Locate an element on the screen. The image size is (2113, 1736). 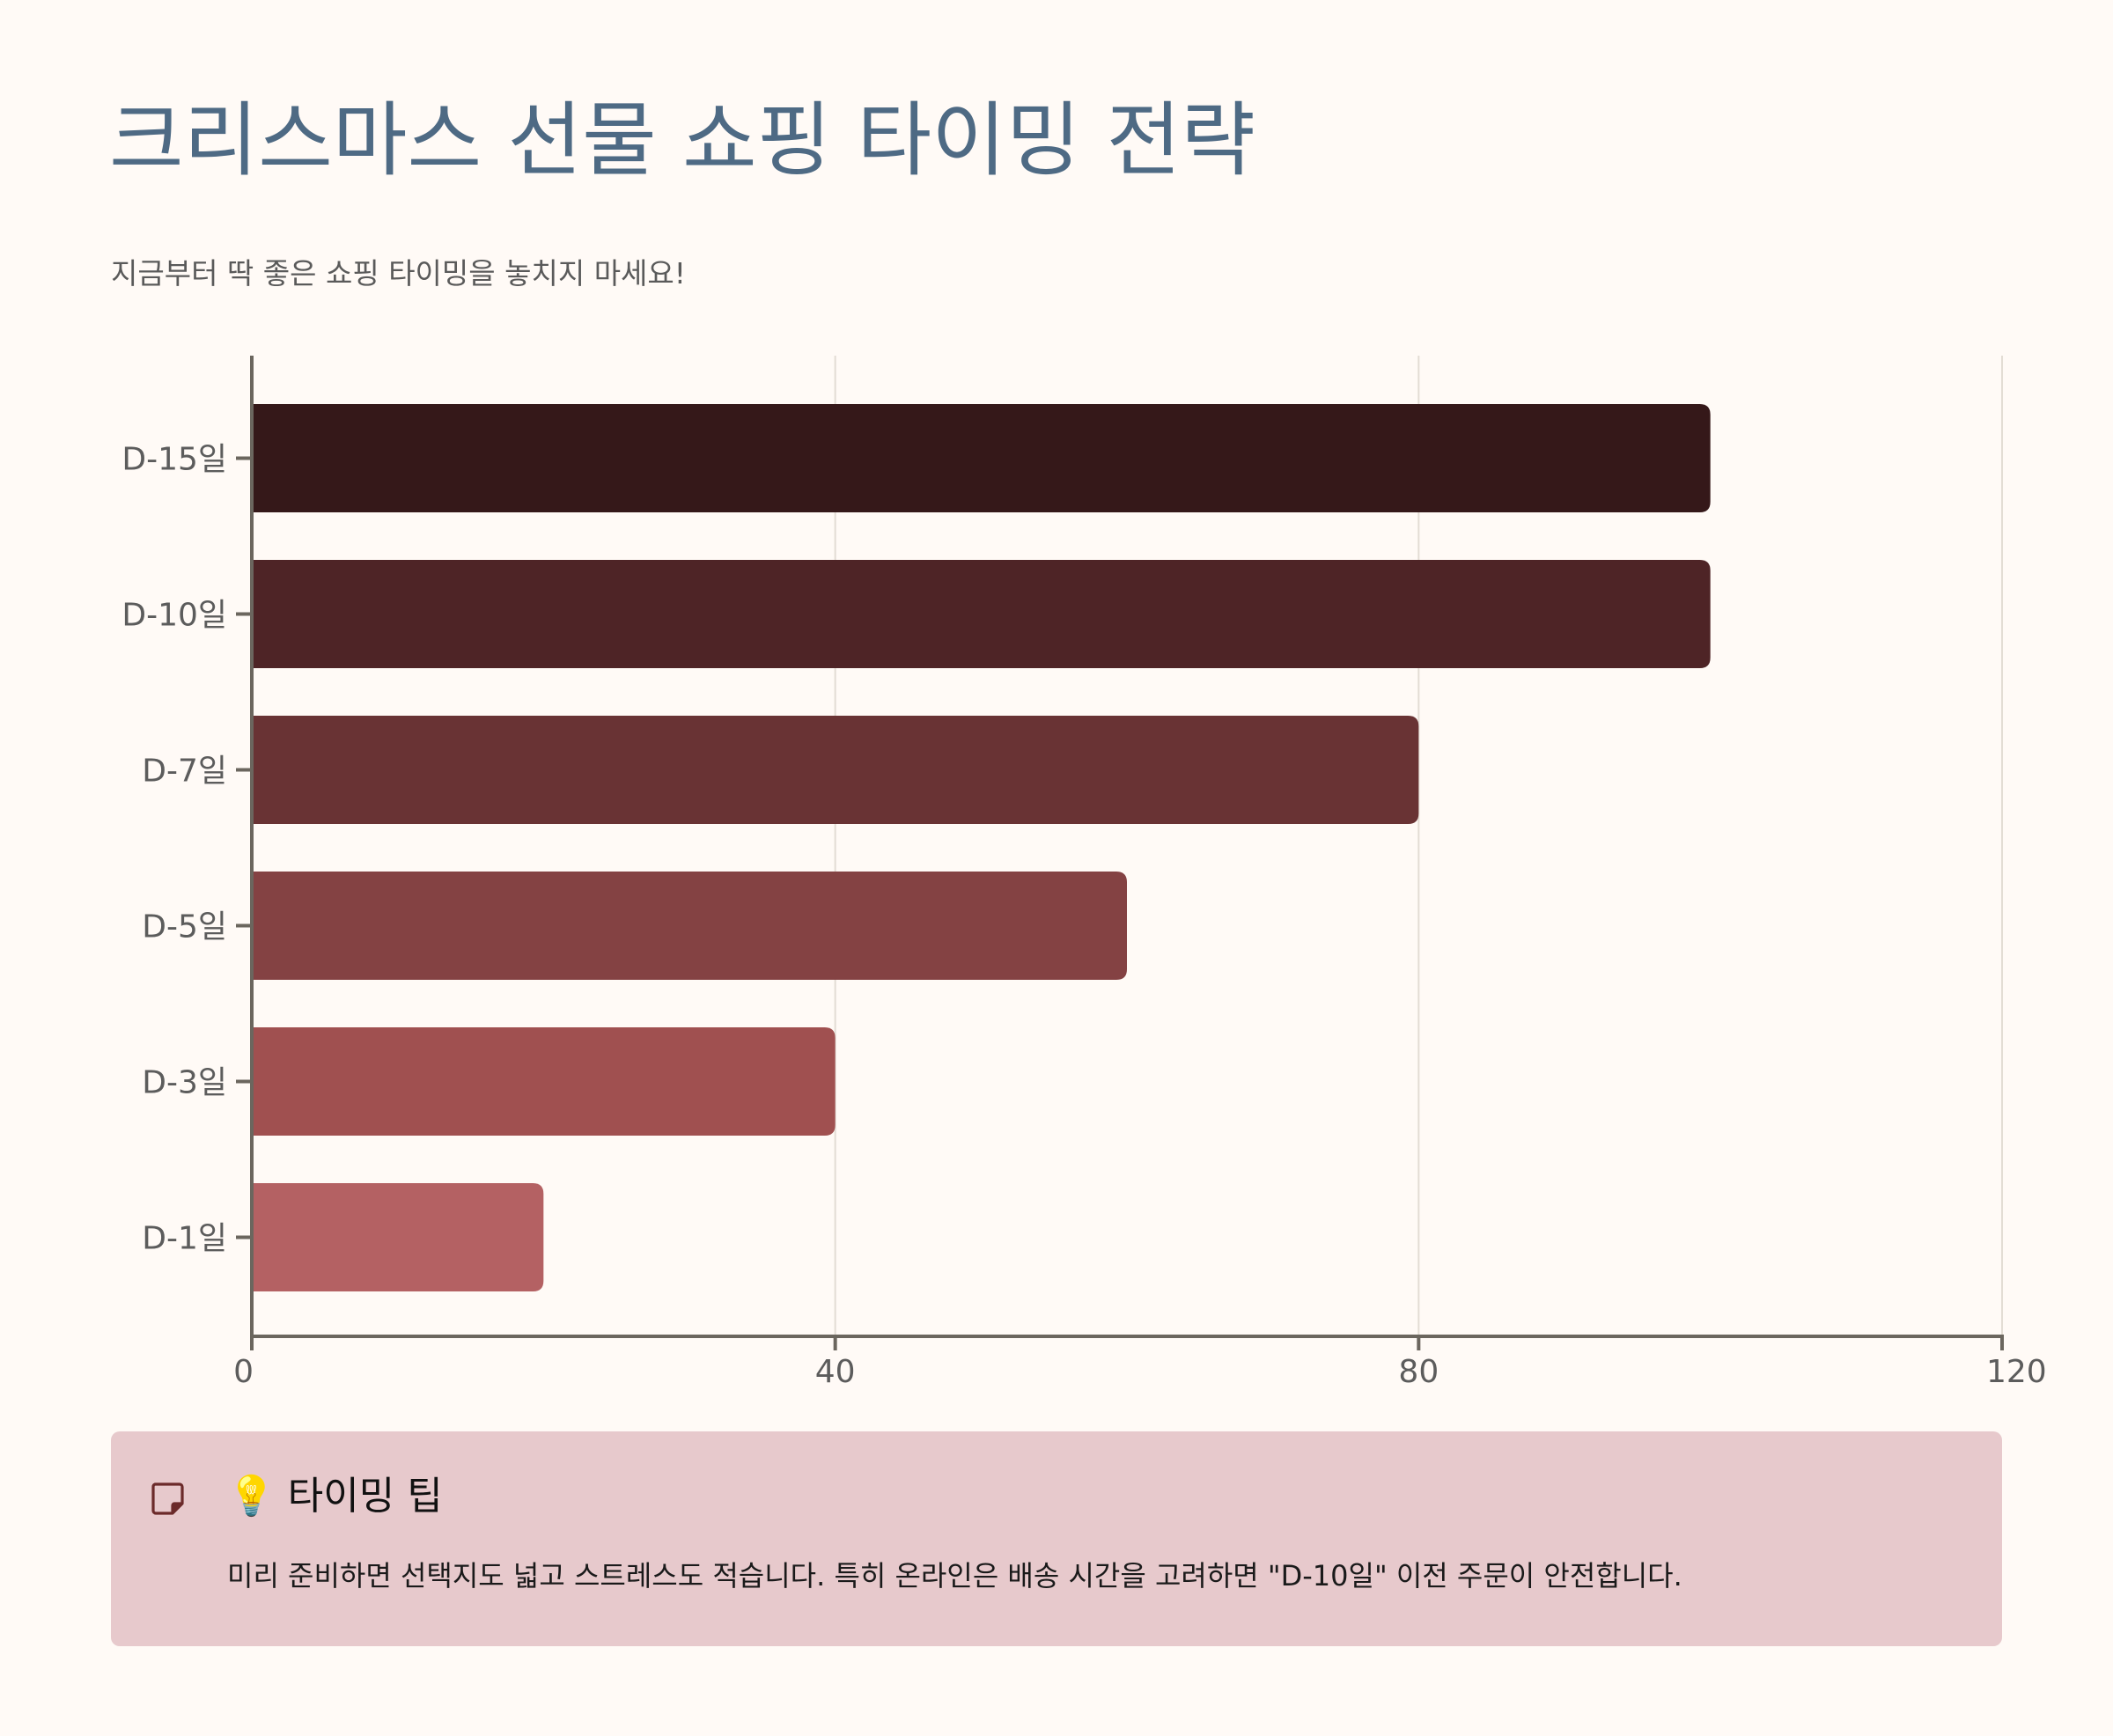
x-tick-label: 120 is located at coordinates (2017, 1372).